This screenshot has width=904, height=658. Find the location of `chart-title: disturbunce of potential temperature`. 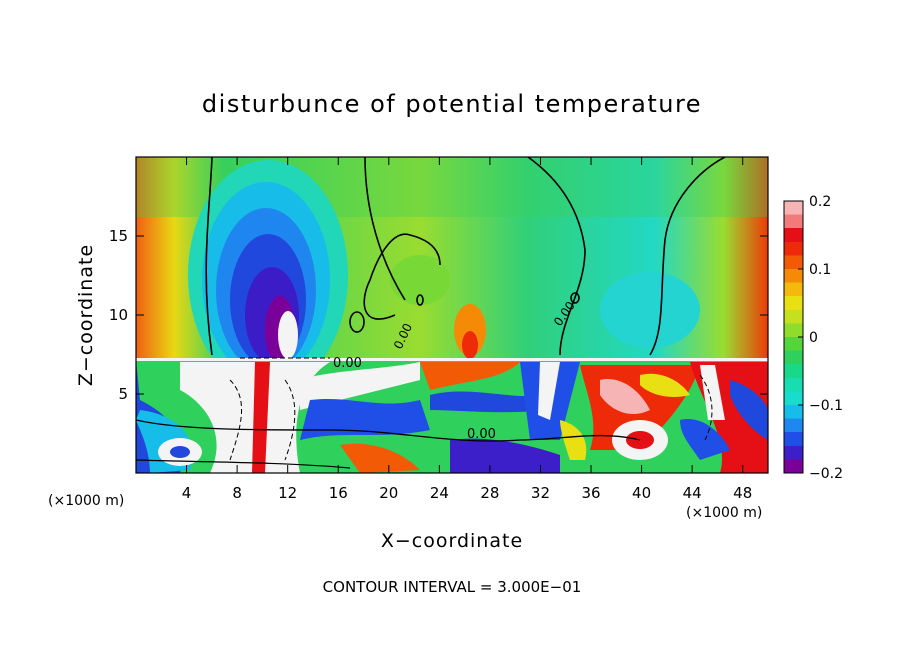

chart-title: disturbunce of potential temperature is located at coordinates (452, 104).